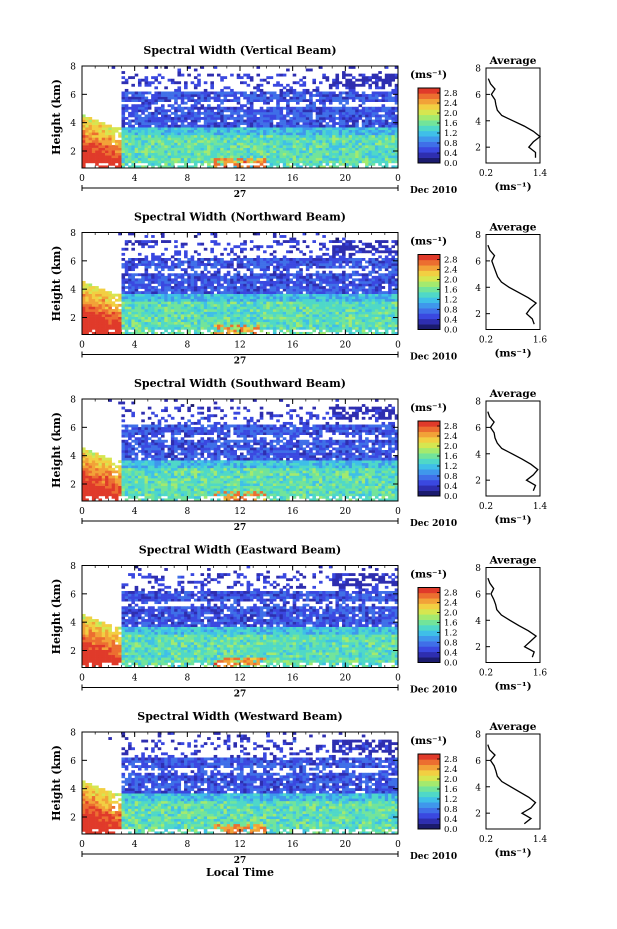 Image resolution: width=617 pixels, height=929 pixels. What do you see at coordinates (293, 179) in the screenshot?
I see `x-tick-label: 16` at bounding box center [293, 179].